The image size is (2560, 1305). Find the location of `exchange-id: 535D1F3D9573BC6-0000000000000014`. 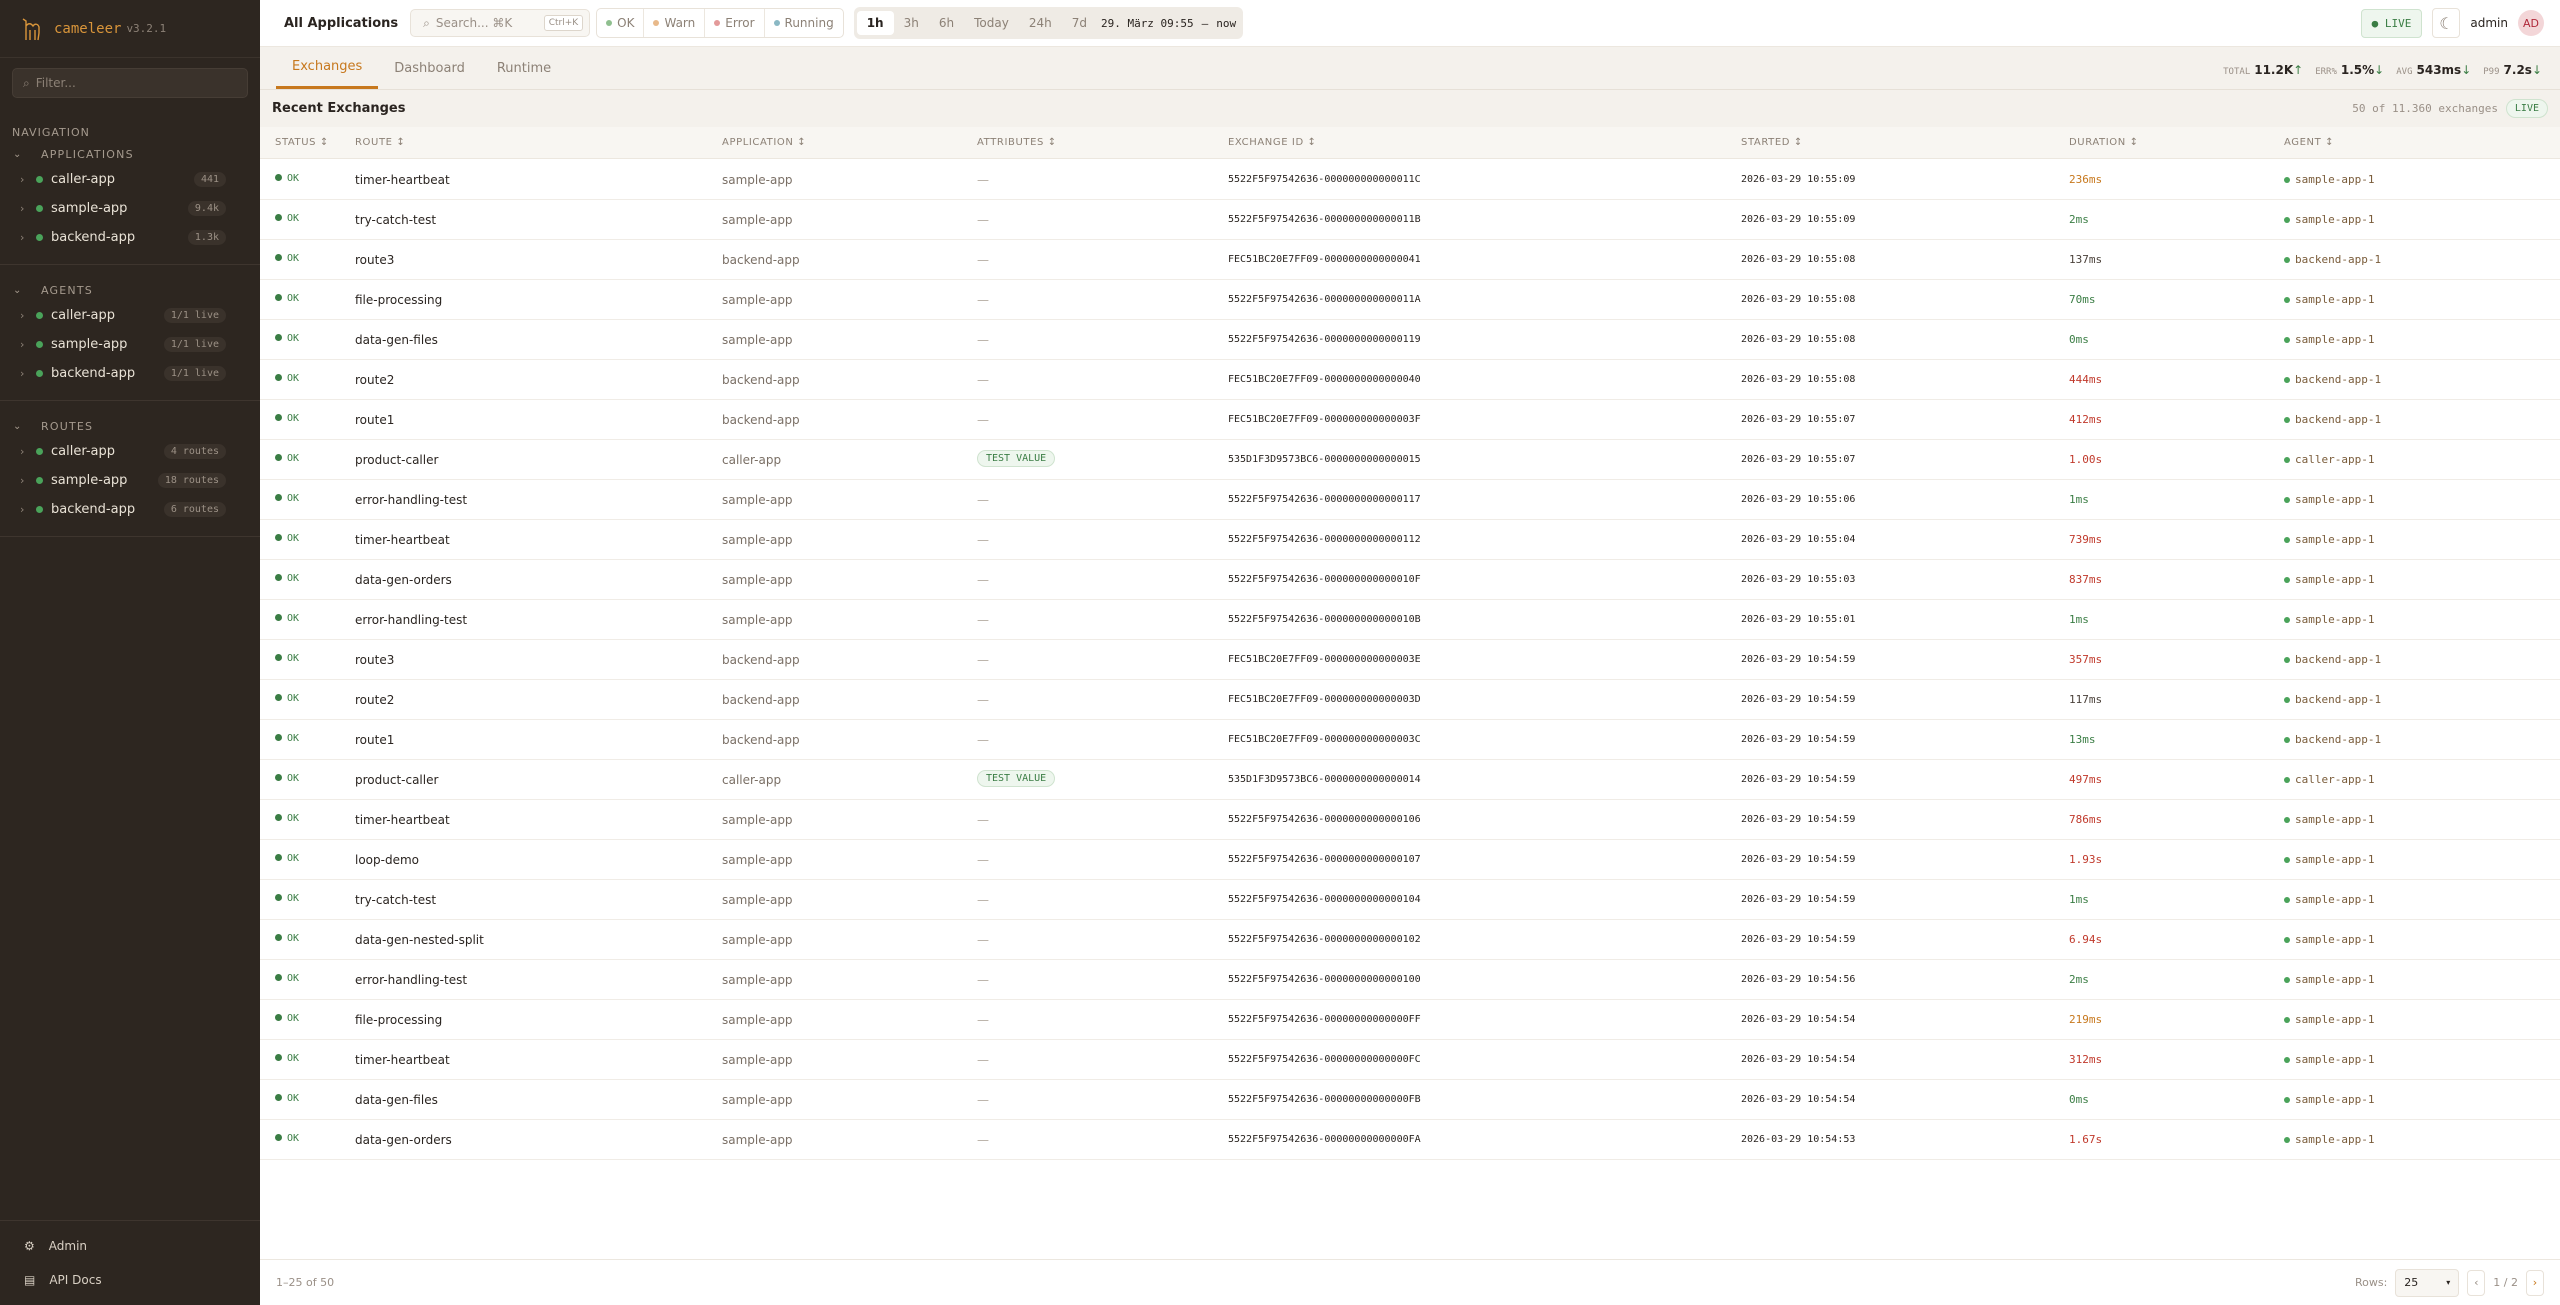

exchange-id: 535D1F3D9573BC6-0000000000000014 is located at coordinates (1324, 779).